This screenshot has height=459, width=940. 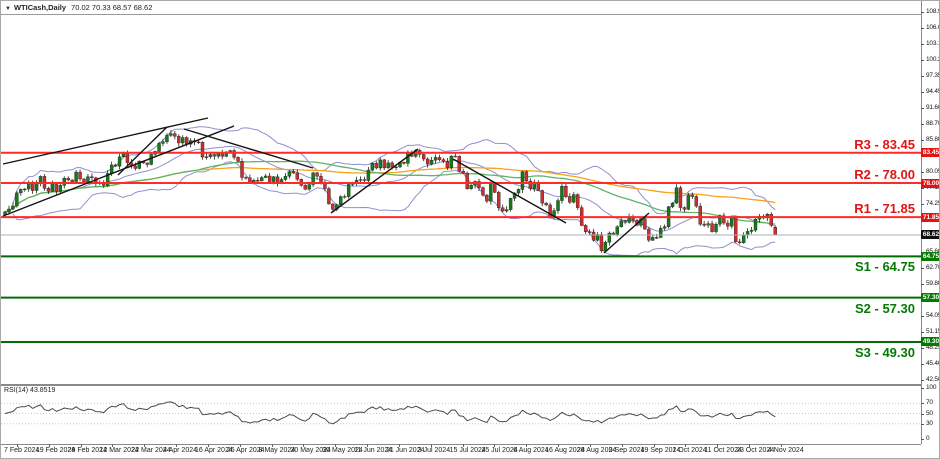 I want to click on date-label: 1 Oct 2024, so click(x=689, y=450).